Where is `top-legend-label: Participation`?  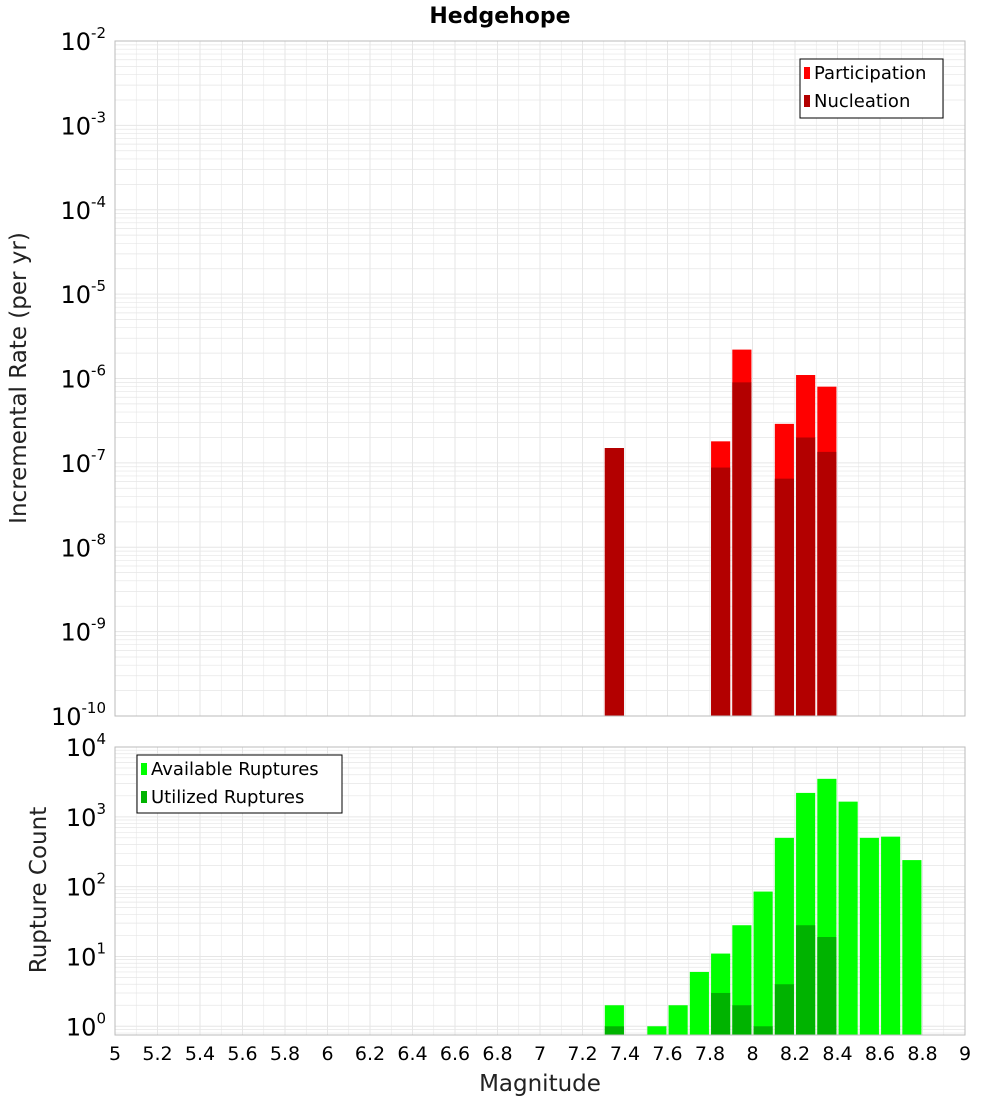 top-legend-label: Participation is located at coordinates (870, 73).